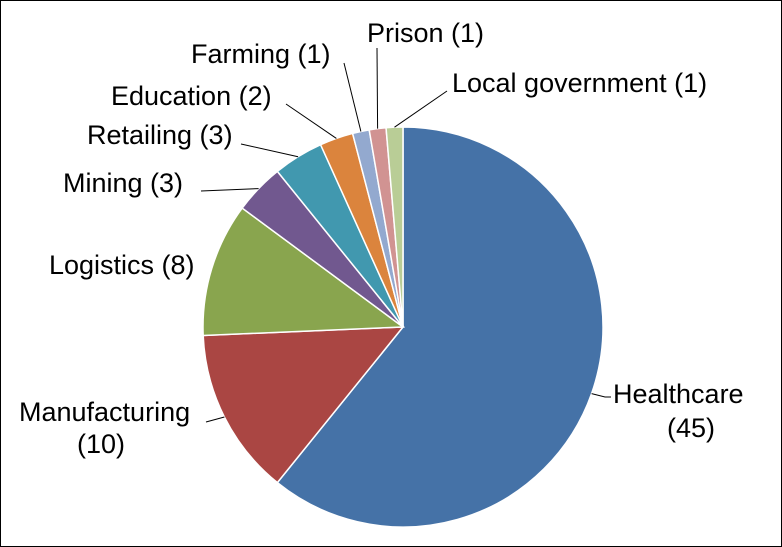  What do you see at coordinates (377, 88) in the screenshot?
I see `leader-line-prison` at bounding box center [377, 88].